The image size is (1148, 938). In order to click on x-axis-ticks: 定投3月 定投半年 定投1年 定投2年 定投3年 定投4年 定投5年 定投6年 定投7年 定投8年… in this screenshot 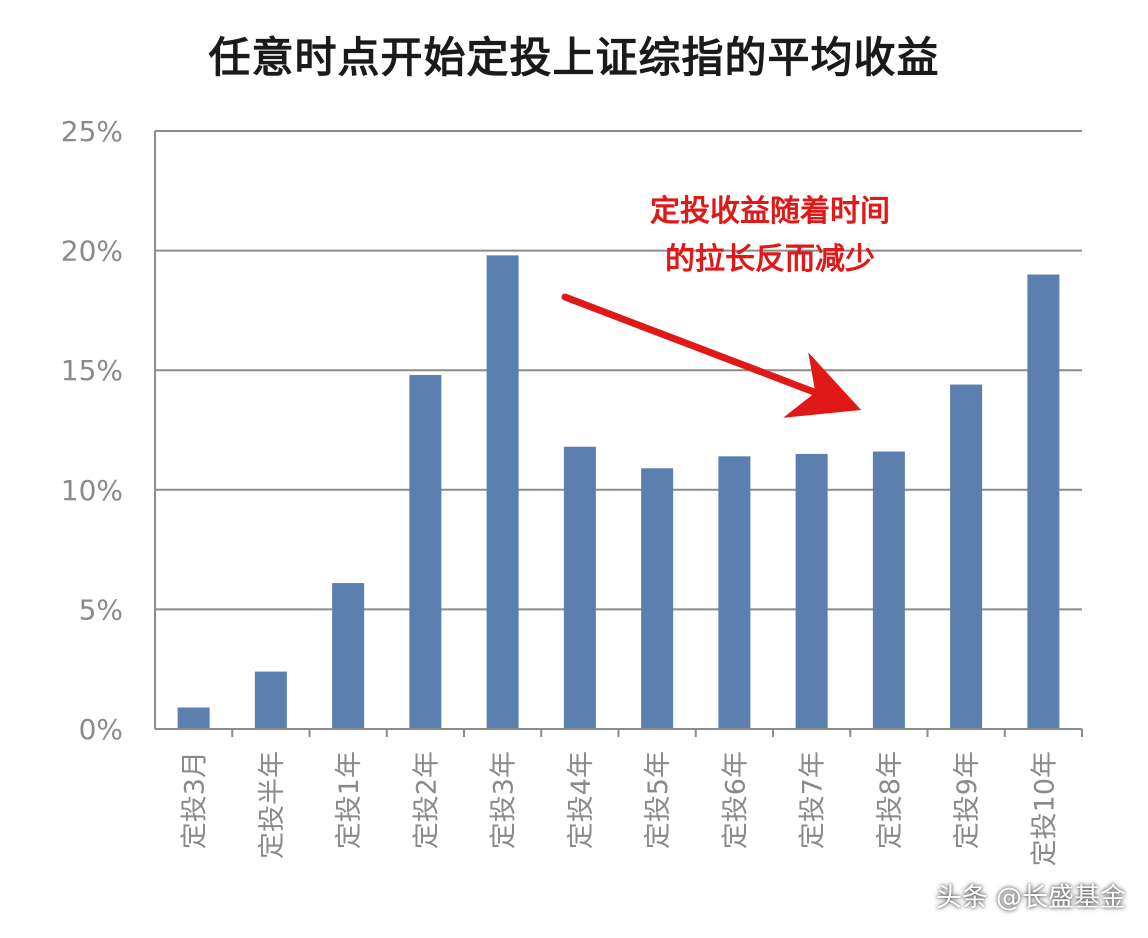, I will do `click(620, 808)`.